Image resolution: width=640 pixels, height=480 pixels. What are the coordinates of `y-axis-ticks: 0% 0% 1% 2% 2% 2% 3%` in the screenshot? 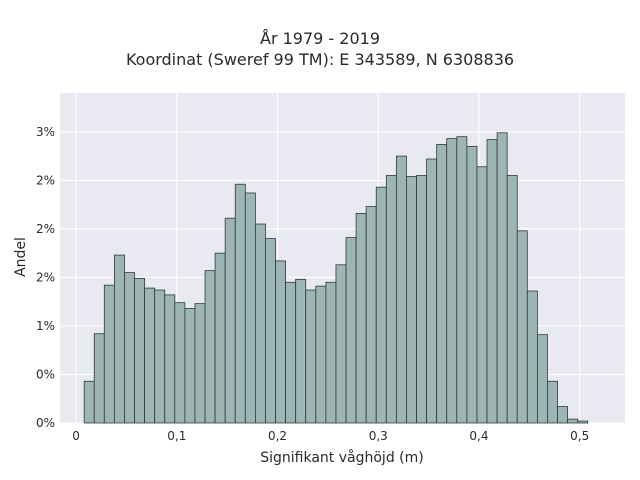 It's located at (45, 277).